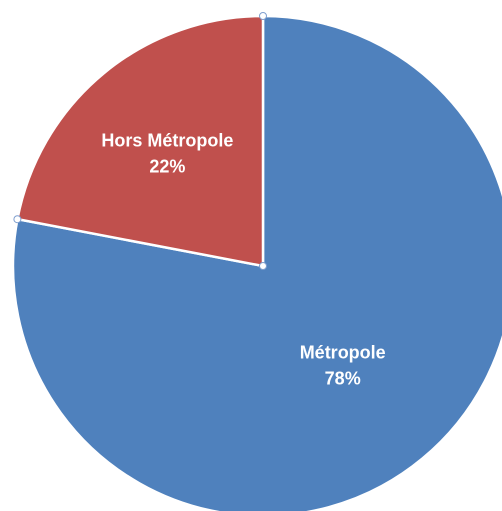 This screenshot has height=511, width=502. What do you see at coordinates (167, 140) in the screenshot?
I see `slice-label-name: Hors Métropole` at bounding box center [167, 140].